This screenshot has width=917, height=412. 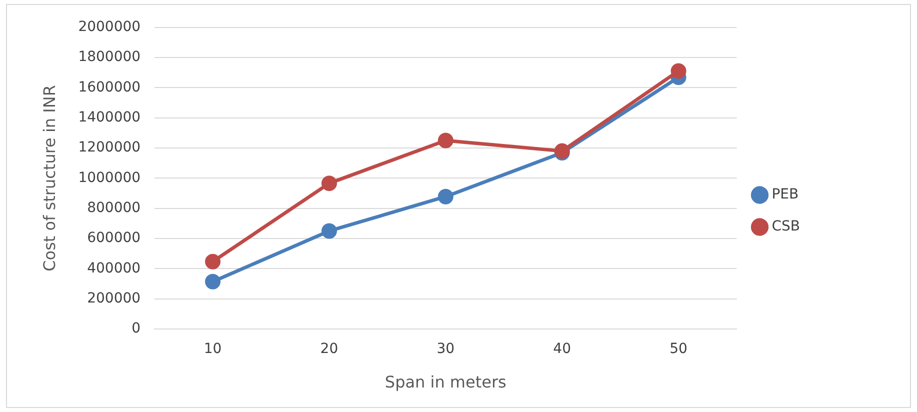 I want to click on y-tick-label: 1600000, so click(x=109, y=87).